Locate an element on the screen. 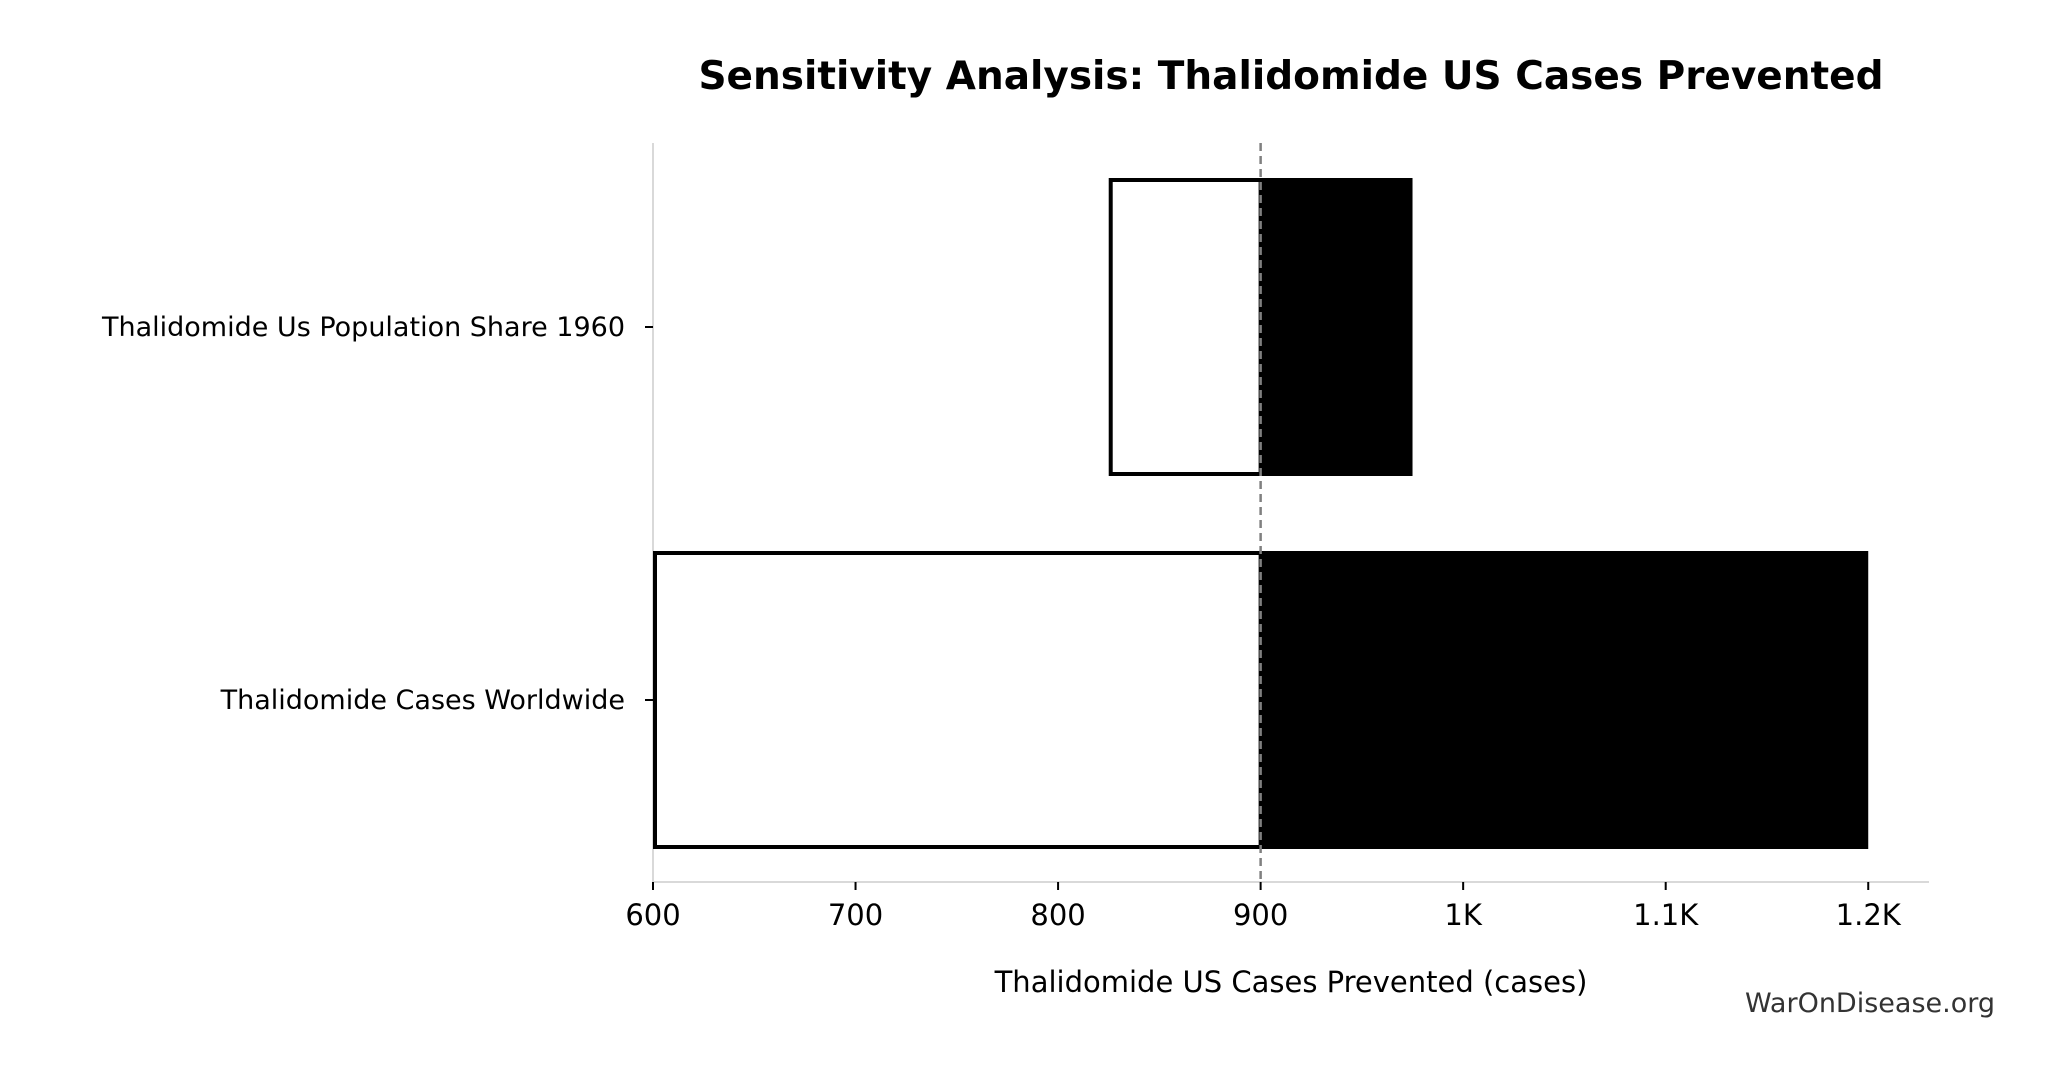 The image size is (2053, 1079). watermark: WarOnDisease.org is located at coordinates (1870, 1003).